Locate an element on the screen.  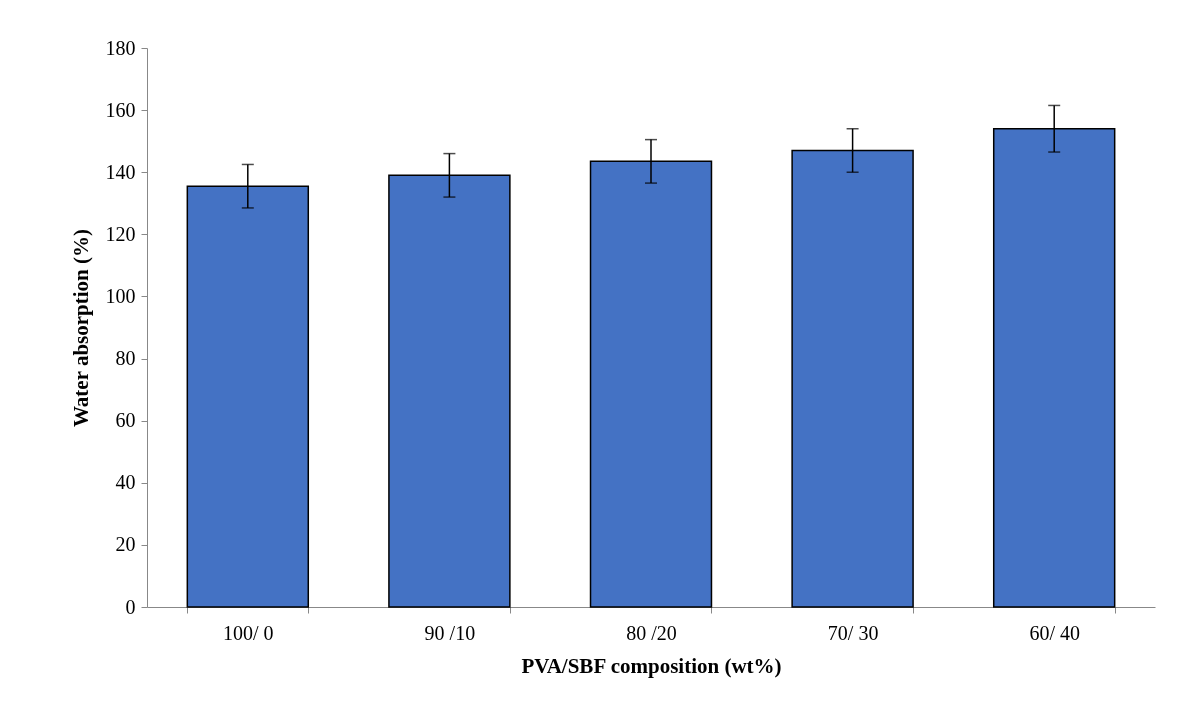
y-tick-label: 140 is located at coordinates (120, 171).